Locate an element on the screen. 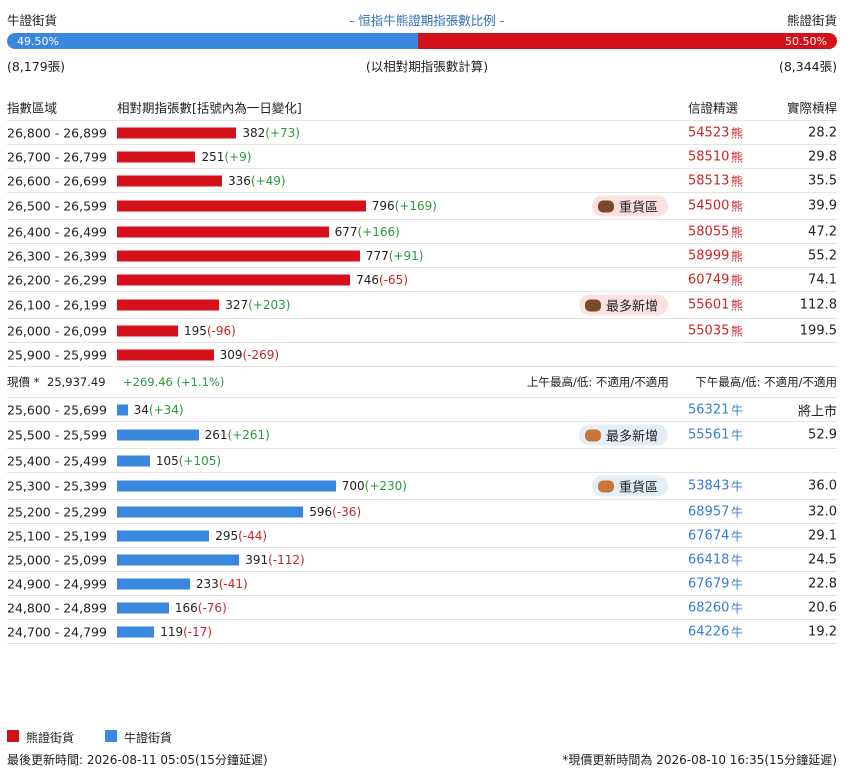  count: 796 is located at coordinates (383, 206).